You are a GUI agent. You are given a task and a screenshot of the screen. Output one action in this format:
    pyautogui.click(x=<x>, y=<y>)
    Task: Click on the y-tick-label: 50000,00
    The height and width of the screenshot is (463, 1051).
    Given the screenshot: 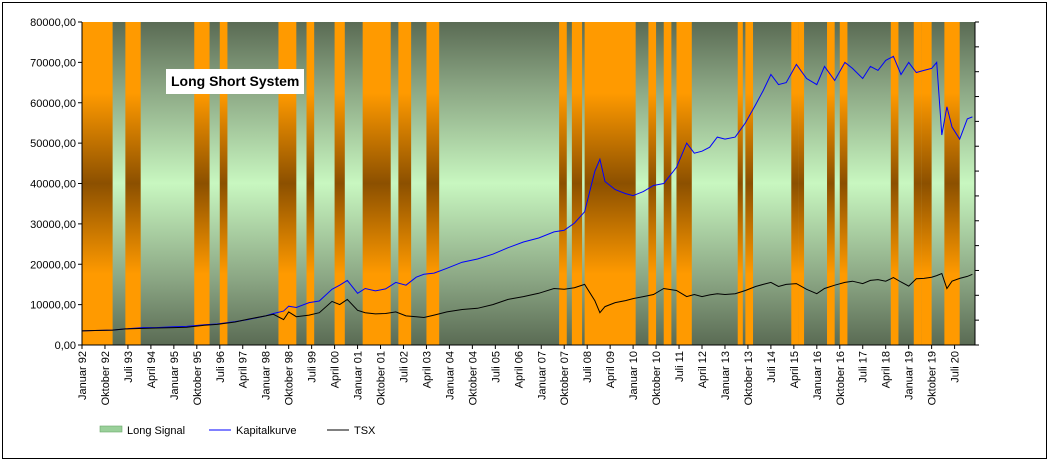 What is the action you would take?
    pyautogui.click(x=53, y=144)
    